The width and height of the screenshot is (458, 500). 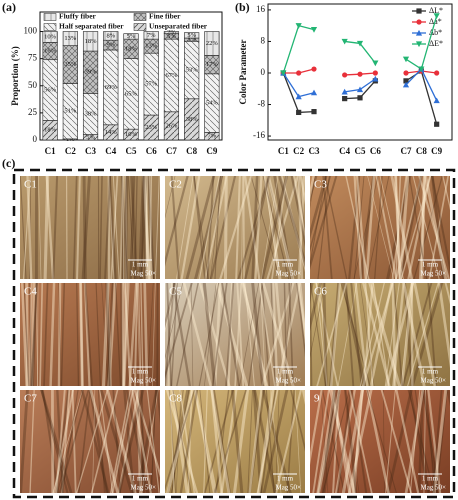 I want to click on value-label: 38%, so click(x=91, y=113).